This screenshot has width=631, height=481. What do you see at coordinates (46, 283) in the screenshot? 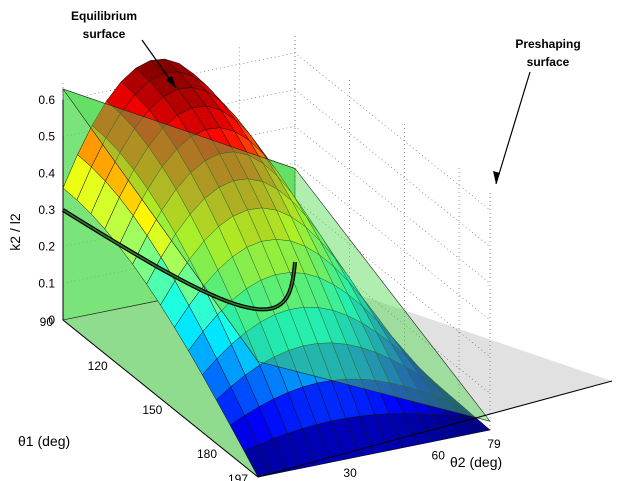
I see `z-tick-label: 0.1` at bounding box center [46, 283].